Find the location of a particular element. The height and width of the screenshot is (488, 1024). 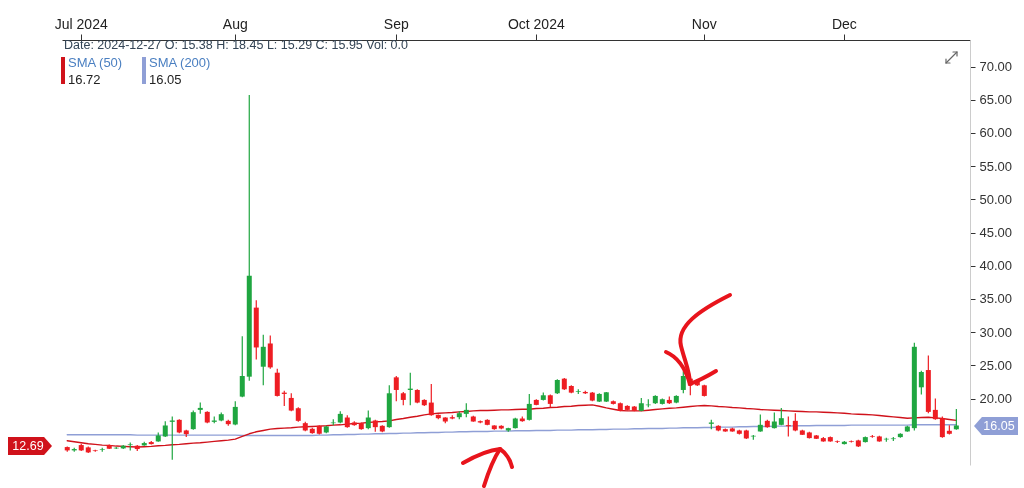

x-tick-label: Oct 2024 is located at coordinates (536, 23).